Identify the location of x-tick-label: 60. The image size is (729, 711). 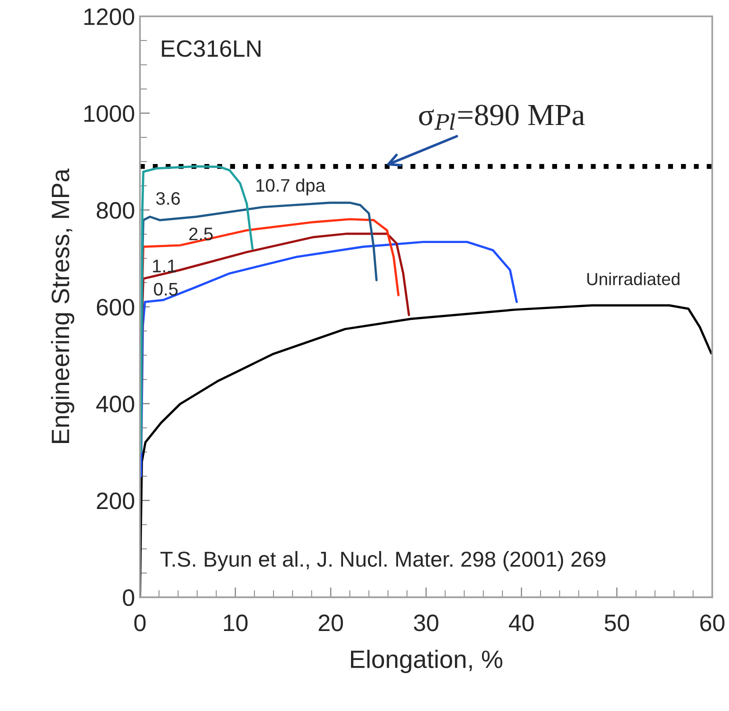
(712, 623).